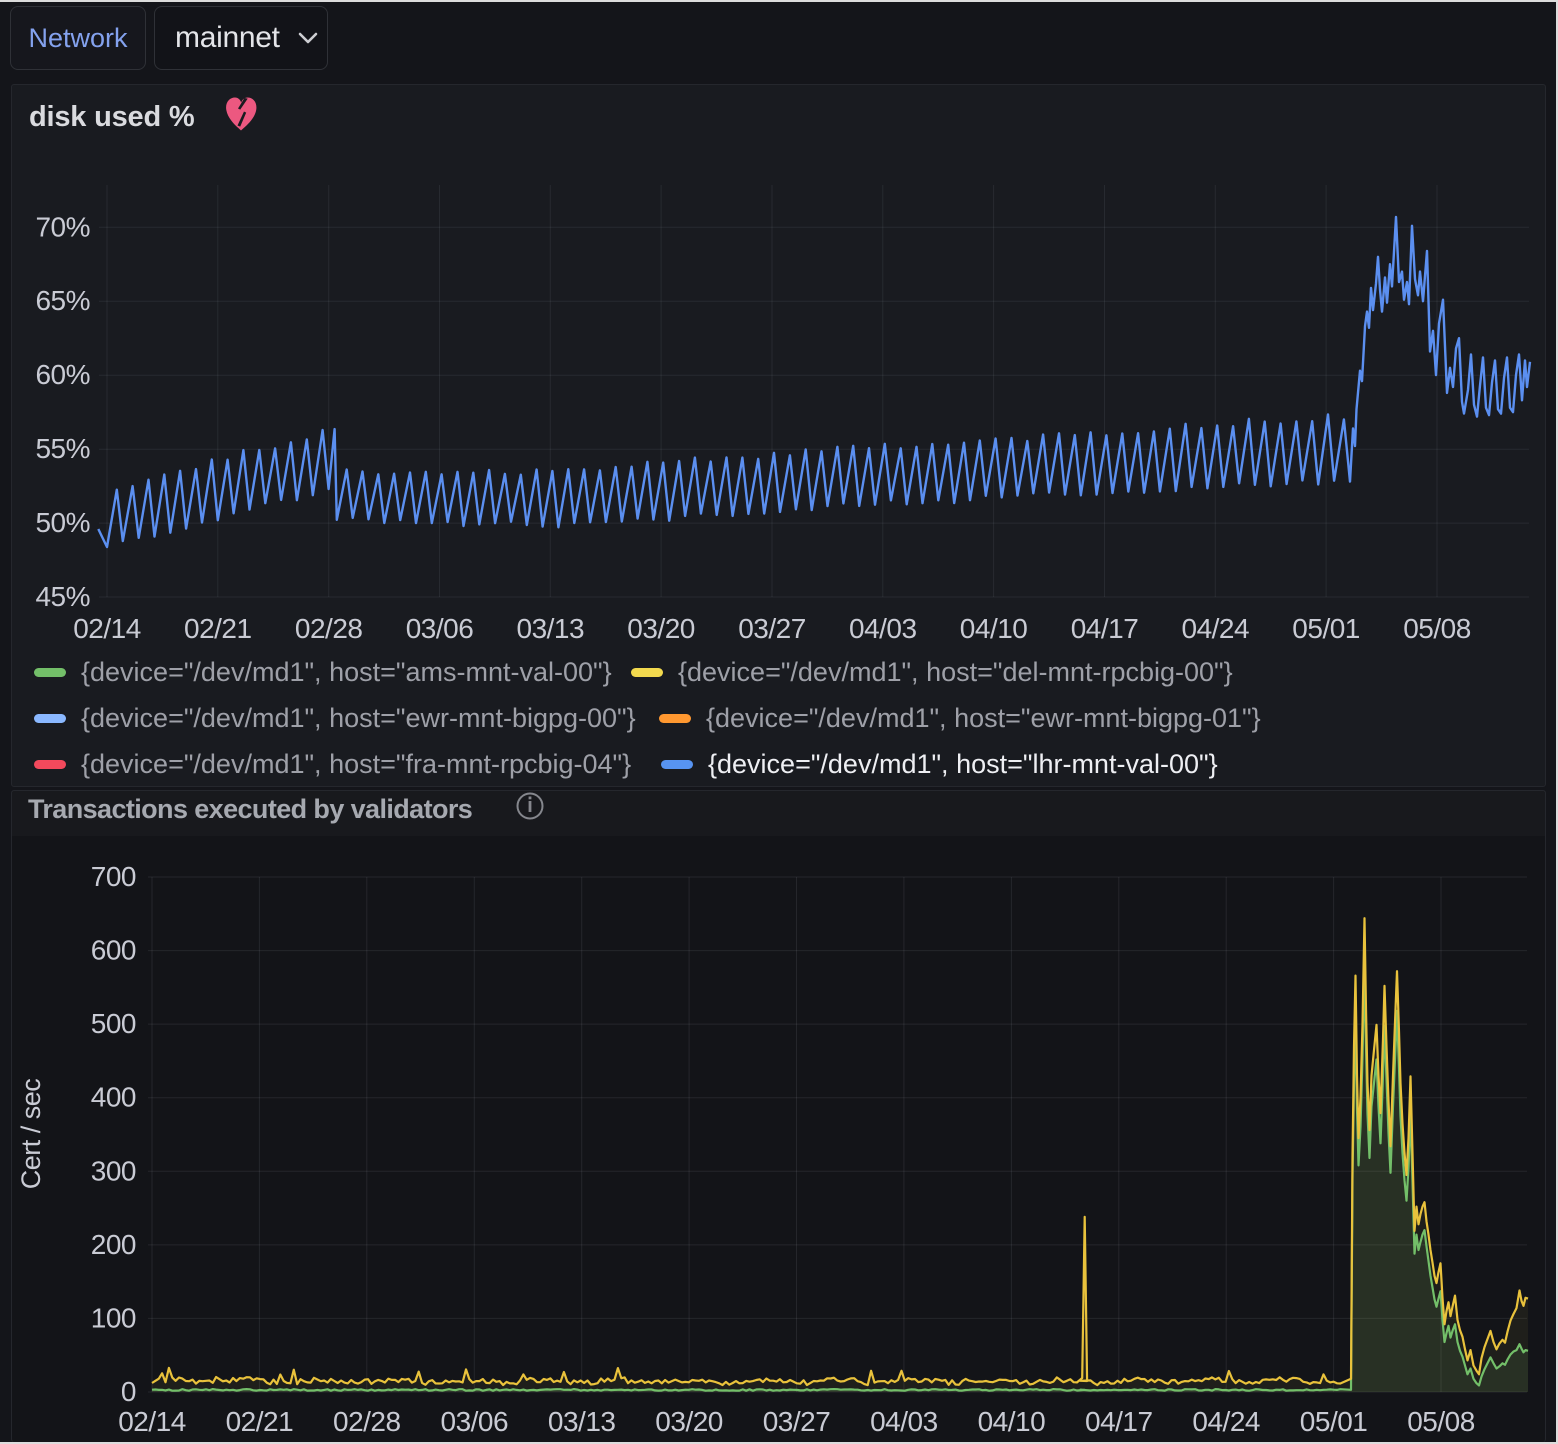 The width and height of the screenshot is (1558, 1444). What do you see at coordinates (113, 1097) in the screenshot?
I see `svg-text: 400` at bounding box center [113, 1097].